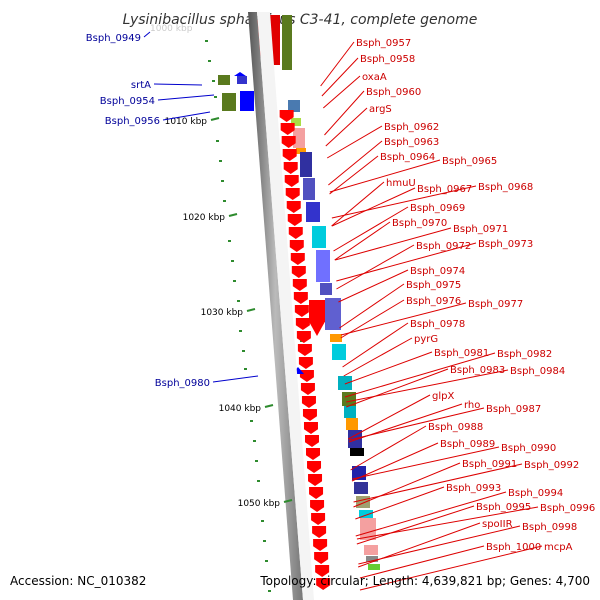 The image size is (600, 600). Describe the element at coordinates (444, 189) in the screenshot. I see `right-gene-label: Bsph_0967` at that location.